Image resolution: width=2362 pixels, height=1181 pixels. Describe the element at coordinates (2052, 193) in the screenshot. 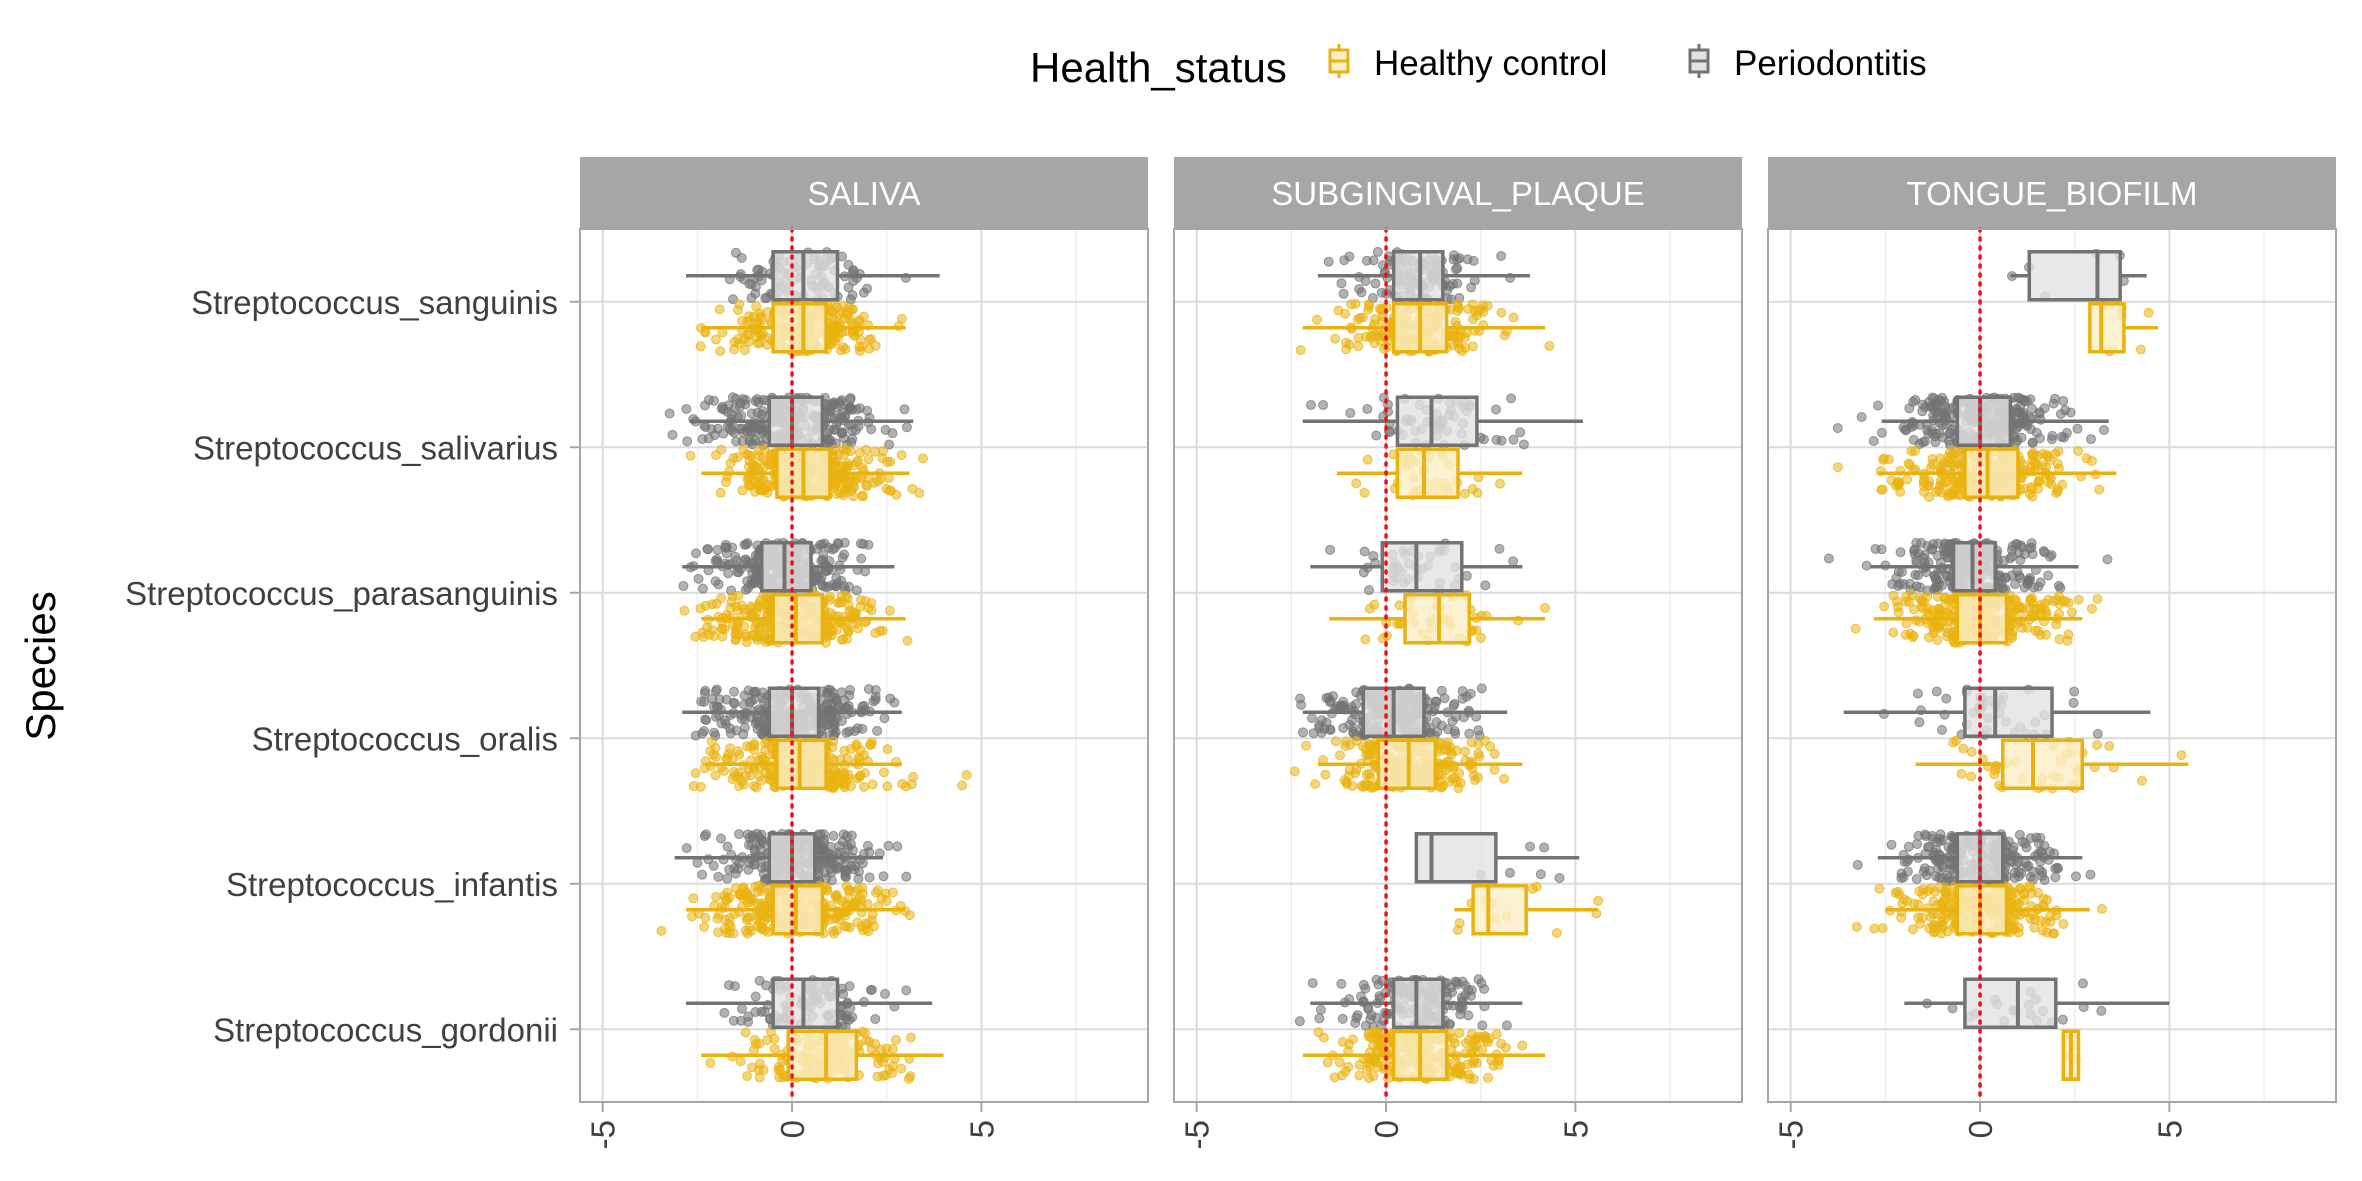

I see `facet-label: TONGUE_BIOFILM` at that location.